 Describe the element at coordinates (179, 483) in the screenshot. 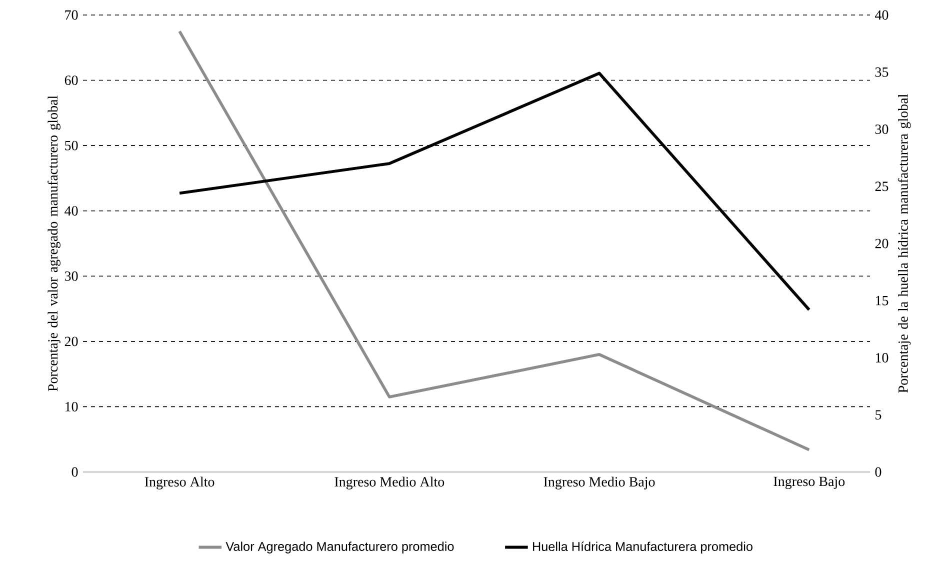

I see `x-tick-label: Ingreso Alto` at that location.